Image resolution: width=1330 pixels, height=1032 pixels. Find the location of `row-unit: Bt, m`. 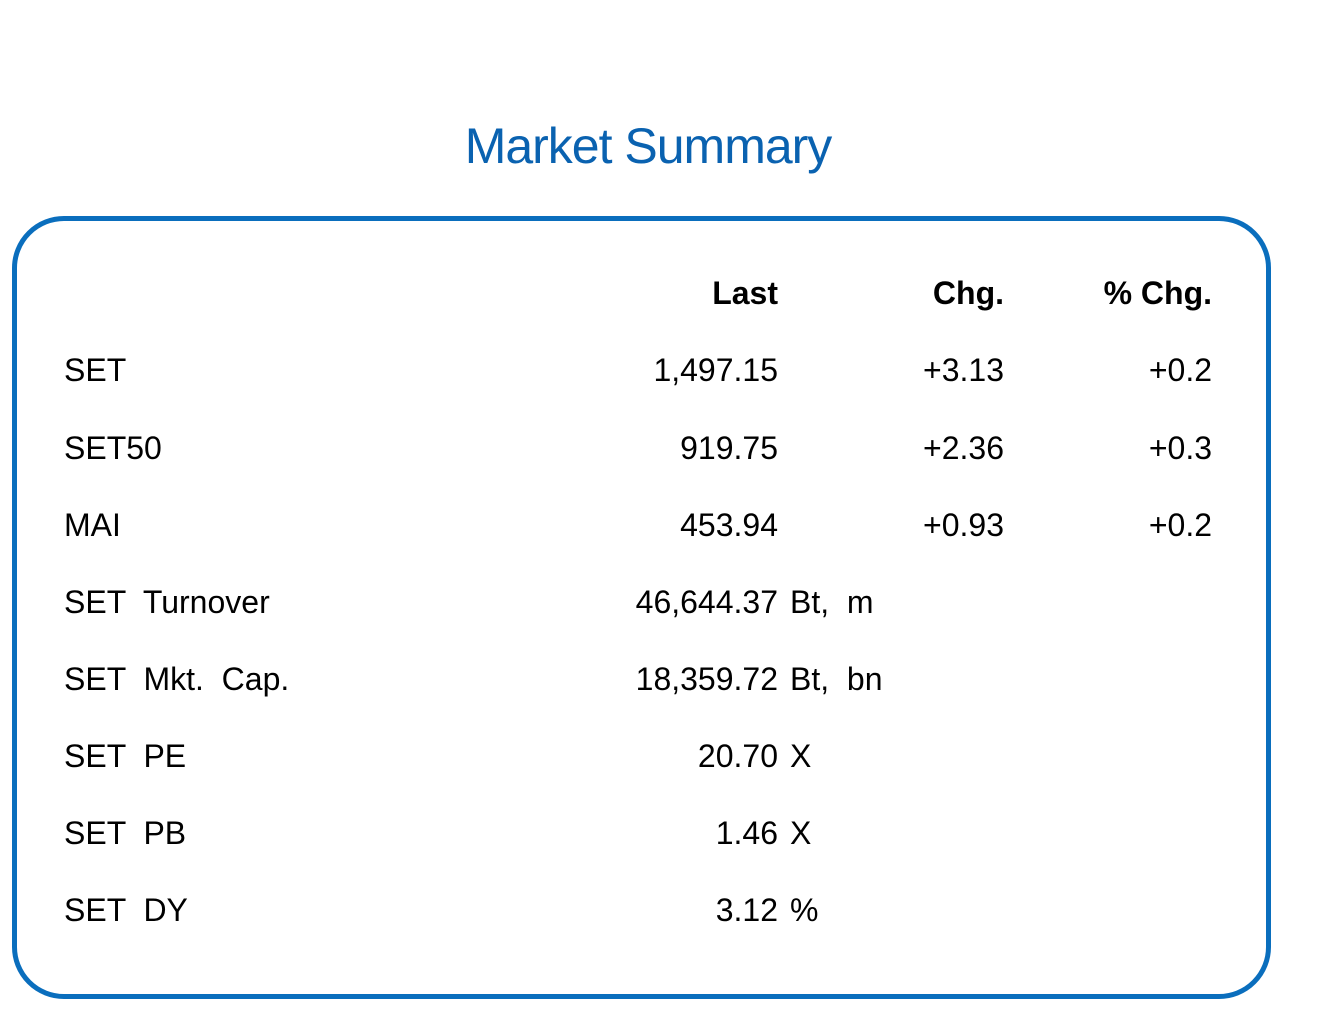

row-unit: Bt, m is located at coordinates (832, 602).